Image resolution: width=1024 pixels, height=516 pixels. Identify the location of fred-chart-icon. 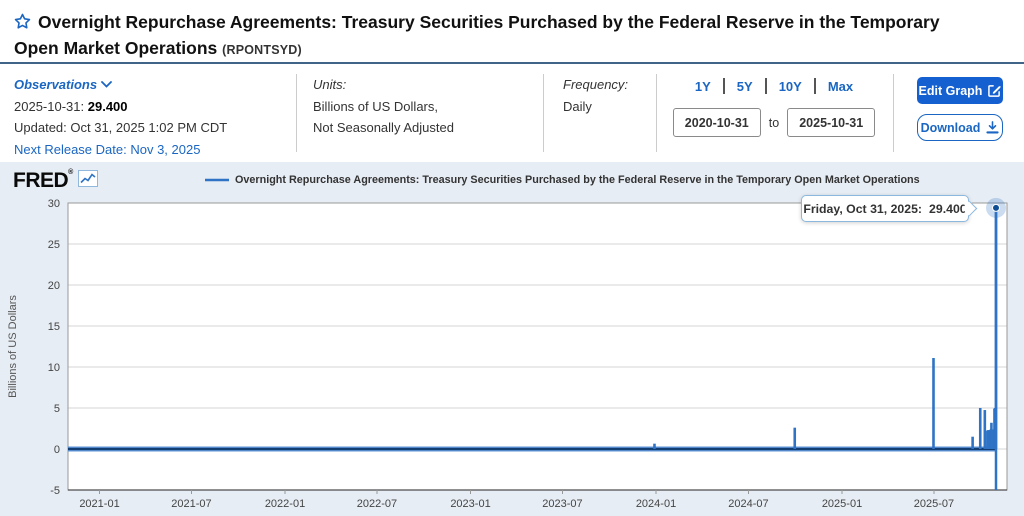
(87, 181).